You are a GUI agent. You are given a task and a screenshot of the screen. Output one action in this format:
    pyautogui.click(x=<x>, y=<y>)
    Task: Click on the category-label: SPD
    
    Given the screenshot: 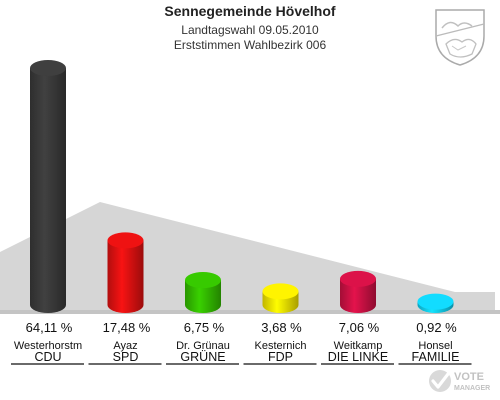 What is the action you would take?
    pyautogui.click(x=126, y=357)
    